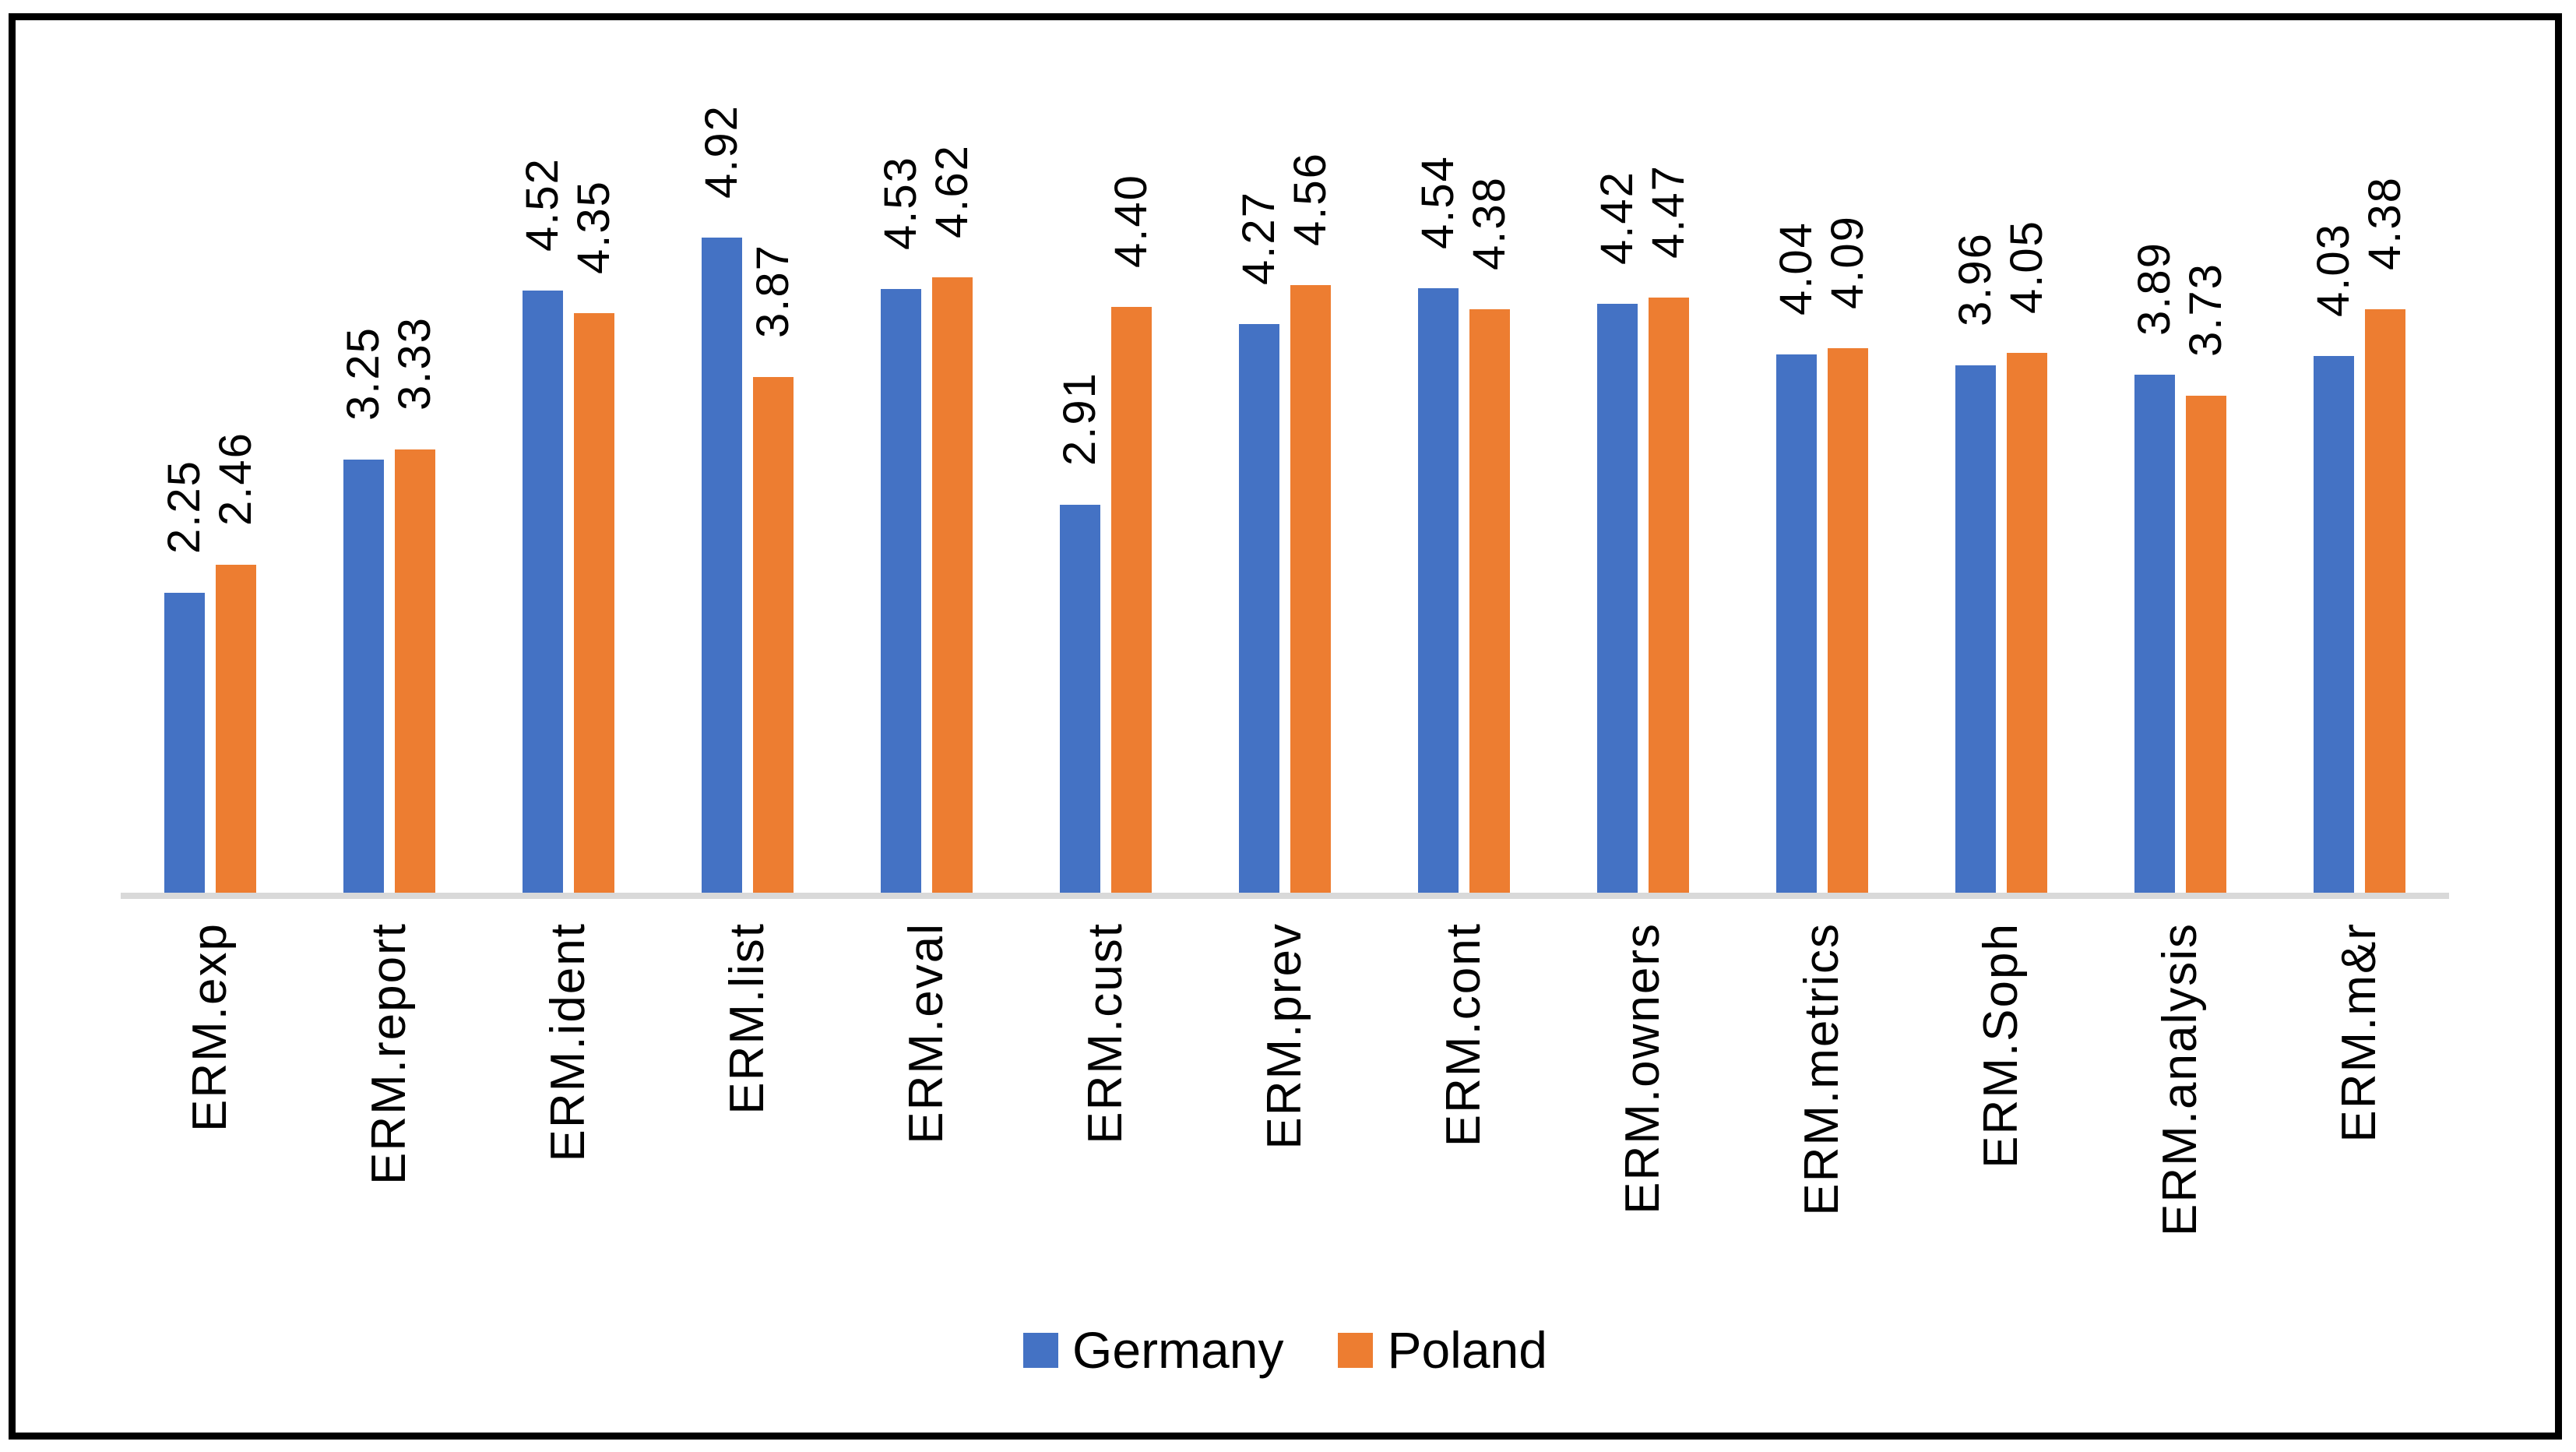 This screenshot has height=1452, width=2576. I want to click on bar-value-label-germany-ERM.eval: 4.53, so click(900, 203).